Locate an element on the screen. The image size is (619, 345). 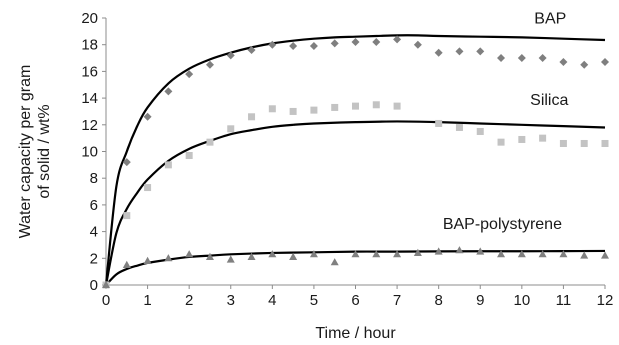
x-tick-label: 4 is located at coordinates (272, 300).